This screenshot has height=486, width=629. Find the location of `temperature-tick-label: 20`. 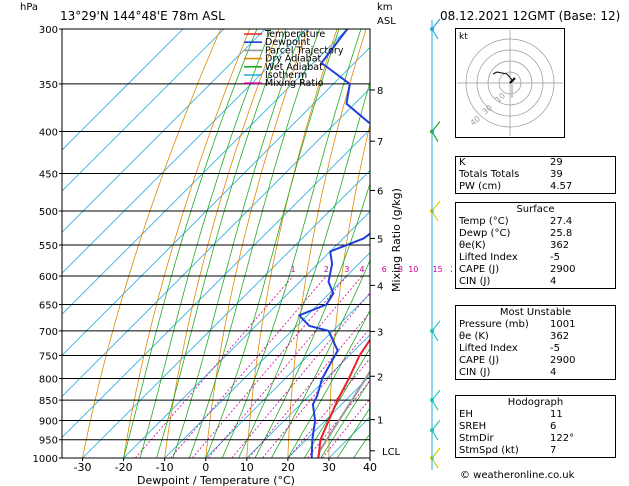

temperature-tick-label: 20 is located at coordinates (288, 467).